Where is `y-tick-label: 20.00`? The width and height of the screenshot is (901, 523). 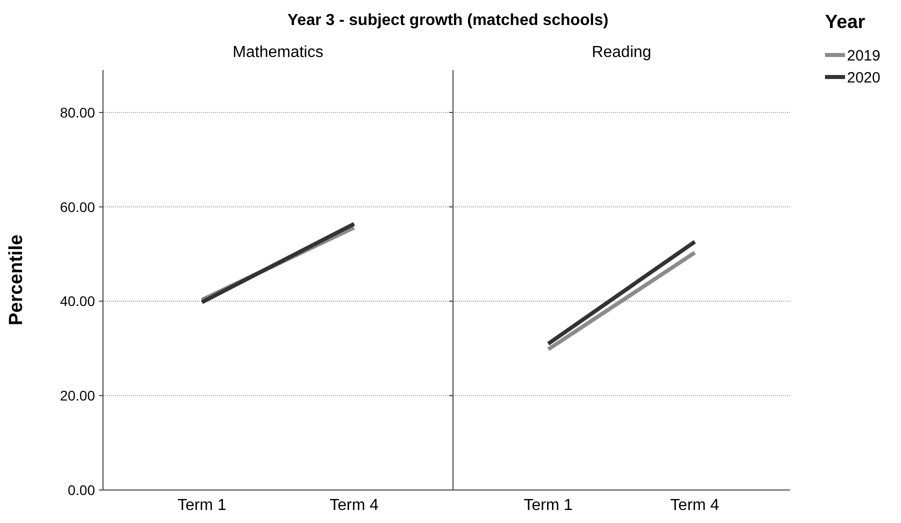
y-tick-label: 20.00 is located at coordinates (78, 396).